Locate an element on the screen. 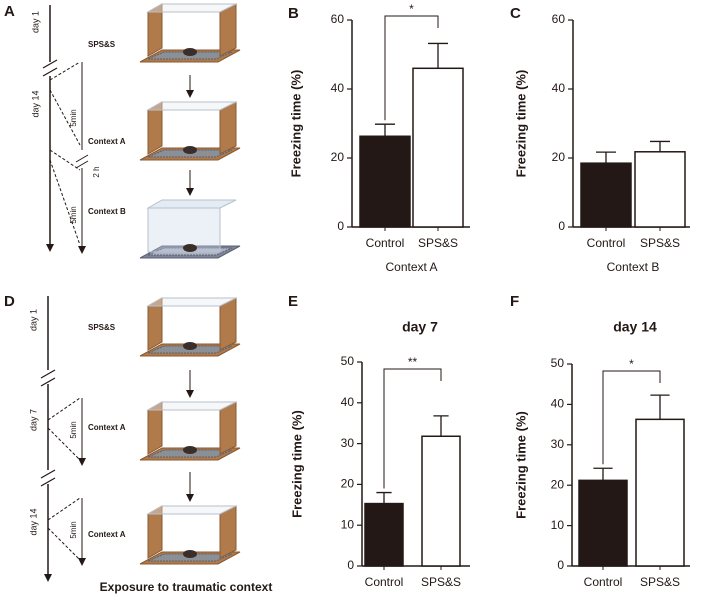 The width and height of the screenshot is (711, 598). chart-title: day 7 is located at coordinates (420, 327).